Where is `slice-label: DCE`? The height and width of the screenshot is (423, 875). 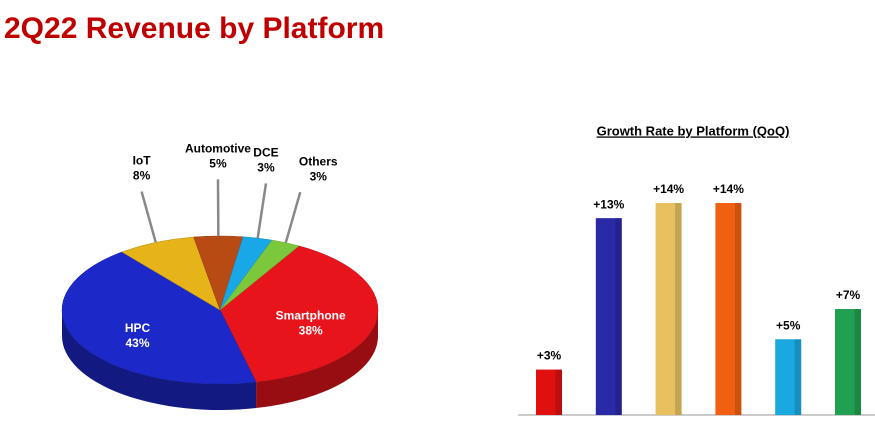
slice-label: DCE is located at coordinates (265, 153).